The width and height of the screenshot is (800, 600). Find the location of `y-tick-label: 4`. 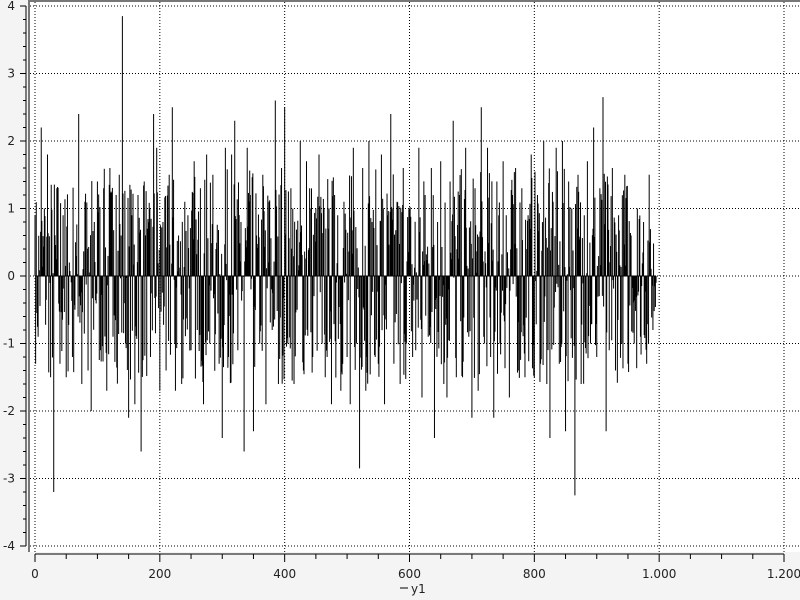

y-tick-label: 4 is located at coordinates (11, 6).